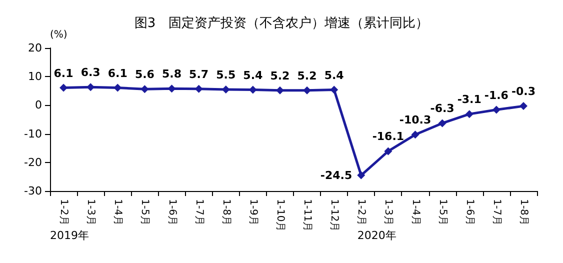 Image resolution: width=563 pixels, height=263 pixels. Describe the element at coordinates (469, 99) in the screenshot. I see `data-label: -3.1` at that location.